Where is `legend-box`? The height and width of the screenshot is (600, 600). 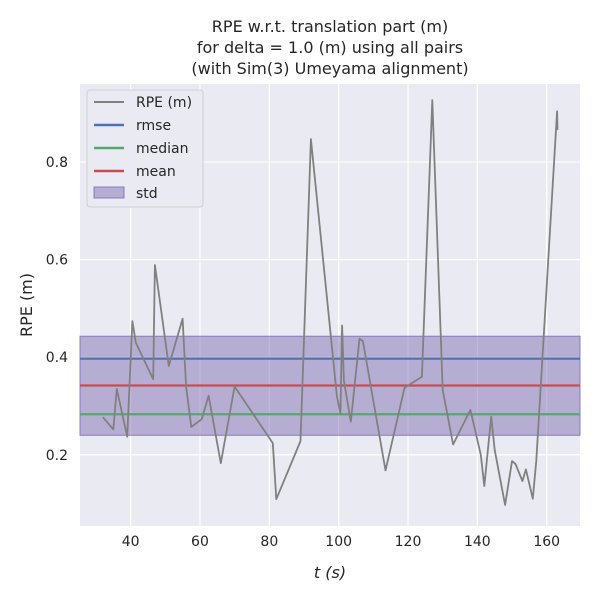 legend-box is located at coordinates (145, 148).